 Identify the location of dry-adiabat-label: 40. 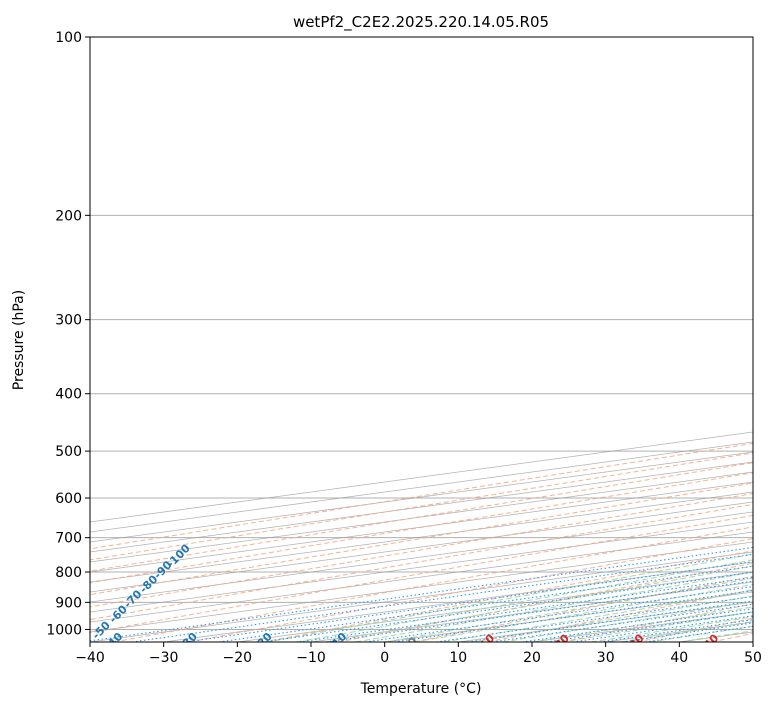
(711, 641).